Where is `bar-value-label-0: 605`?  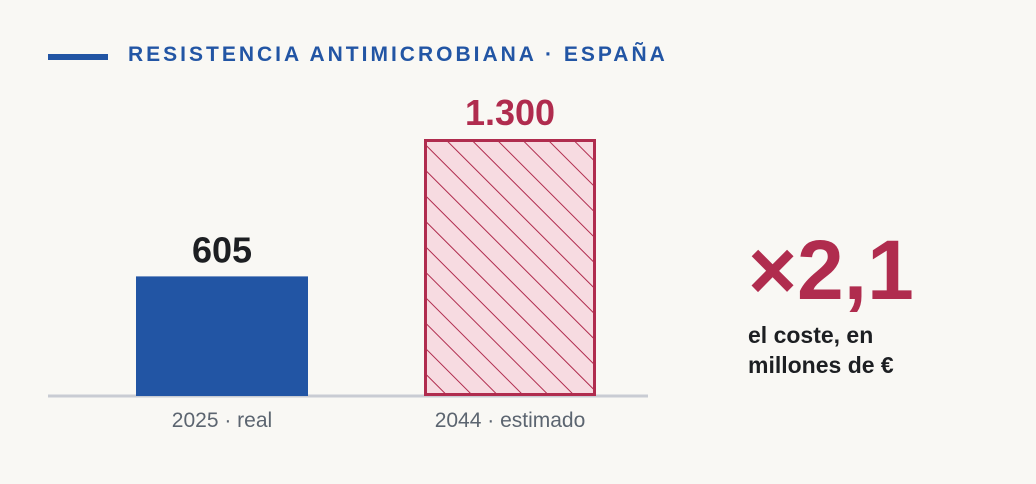 bar-value-label-0: 605 is located at coordinates (222, 249).